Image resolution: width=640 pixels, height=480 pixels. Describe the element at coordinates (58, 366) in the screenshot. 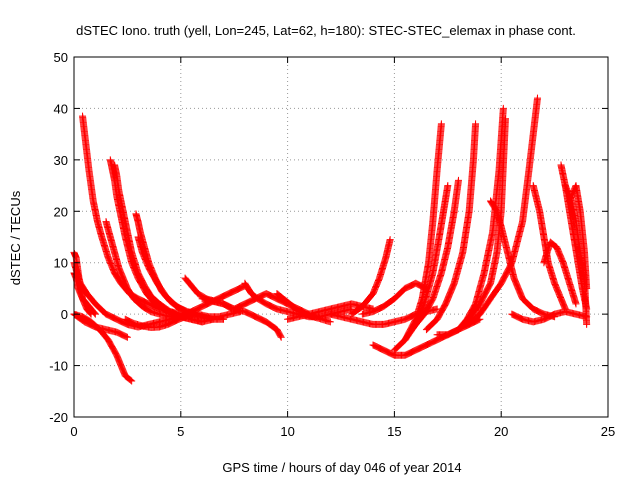

I see `y-tick-label: -10` at that location.